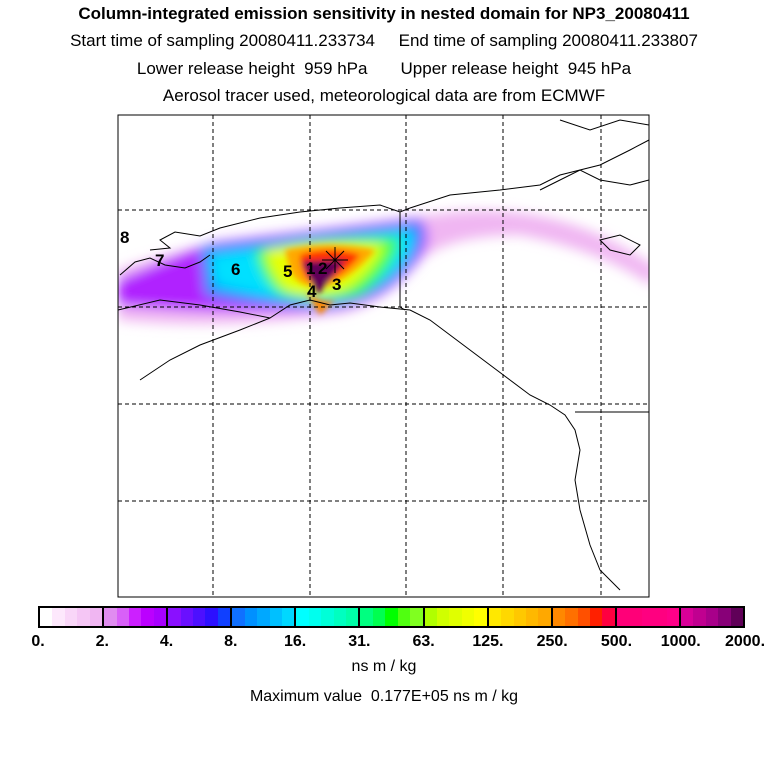 The image size is (768, 768). What do you see at coordinates (552, 641) in the screenshot?
I see `colorbar-tick-label: 250.` at bounding box center [552, 641].